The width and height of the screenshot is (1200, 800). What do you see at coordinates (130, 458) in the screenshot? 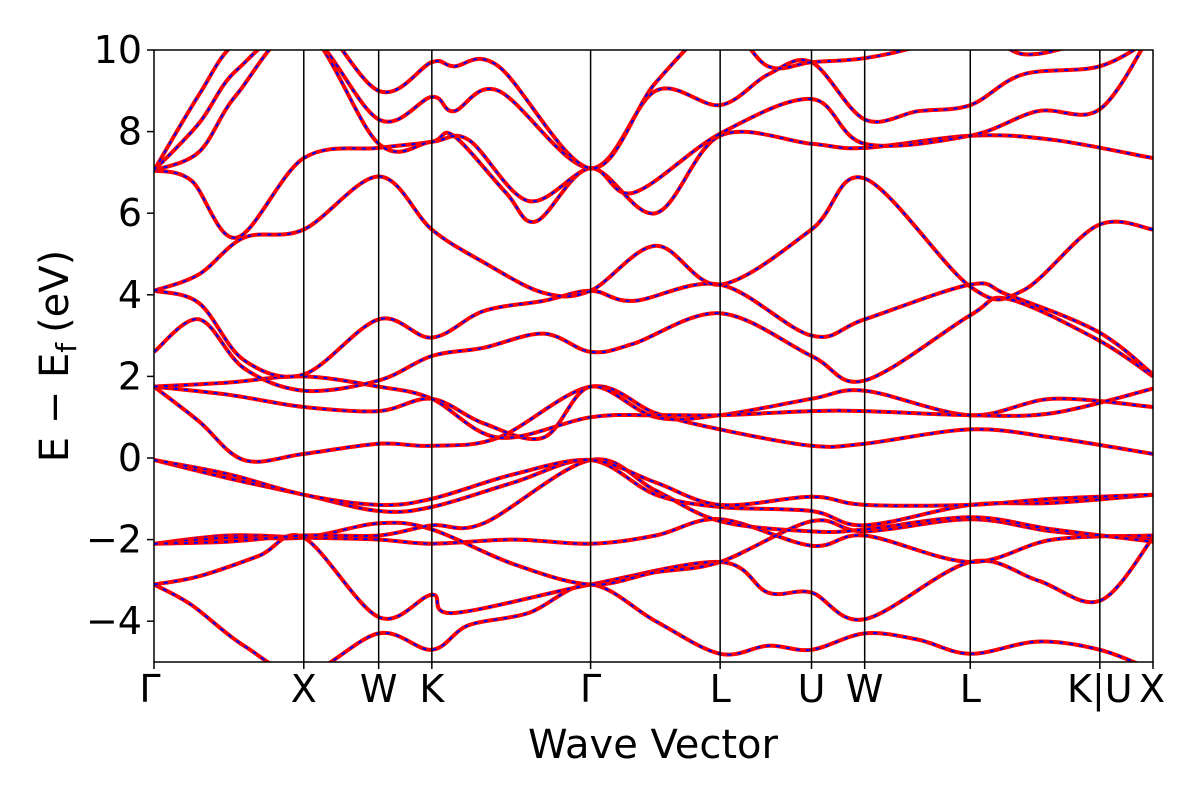
I see `y-tick-label-2: 0` at bounding box center [130, 458].